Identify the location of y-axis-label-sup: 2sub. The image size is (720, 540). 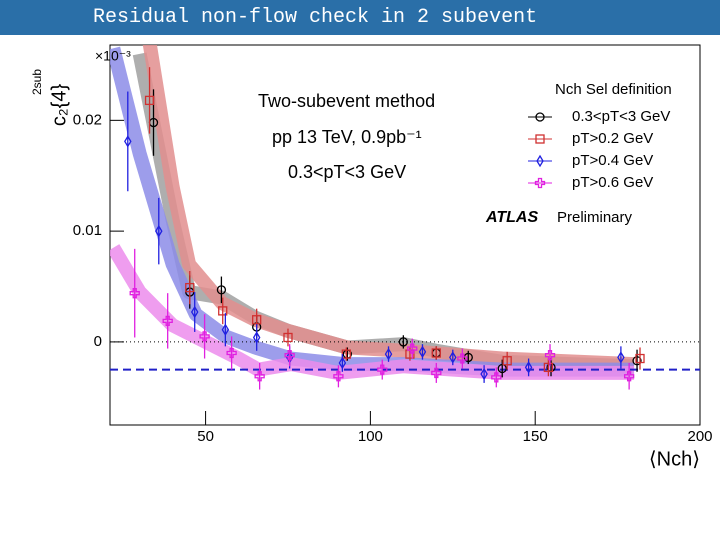
(37, 82).